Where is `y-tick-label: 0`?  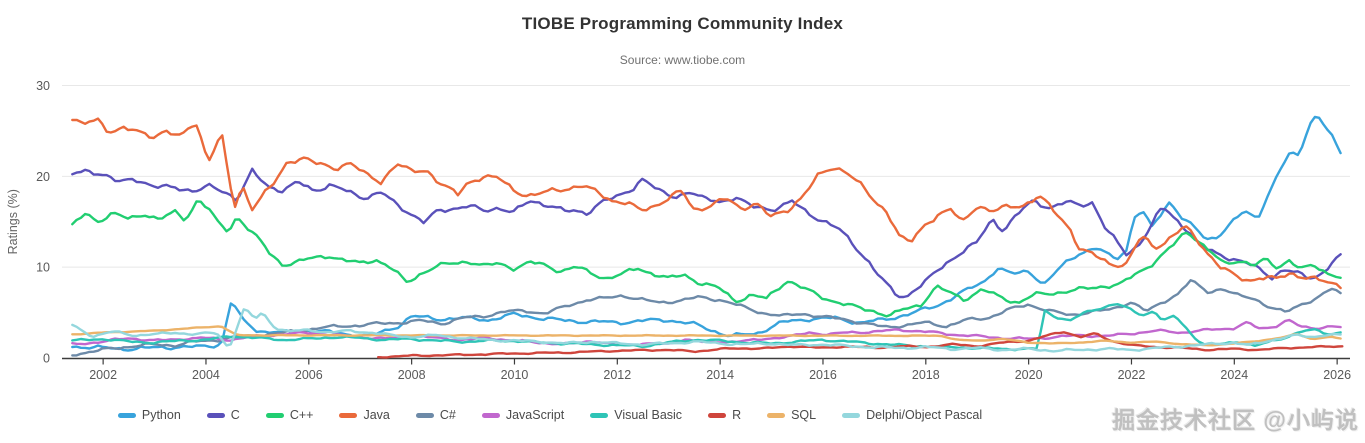 y-tick-label: 0 is located at coordinates (46, 359).